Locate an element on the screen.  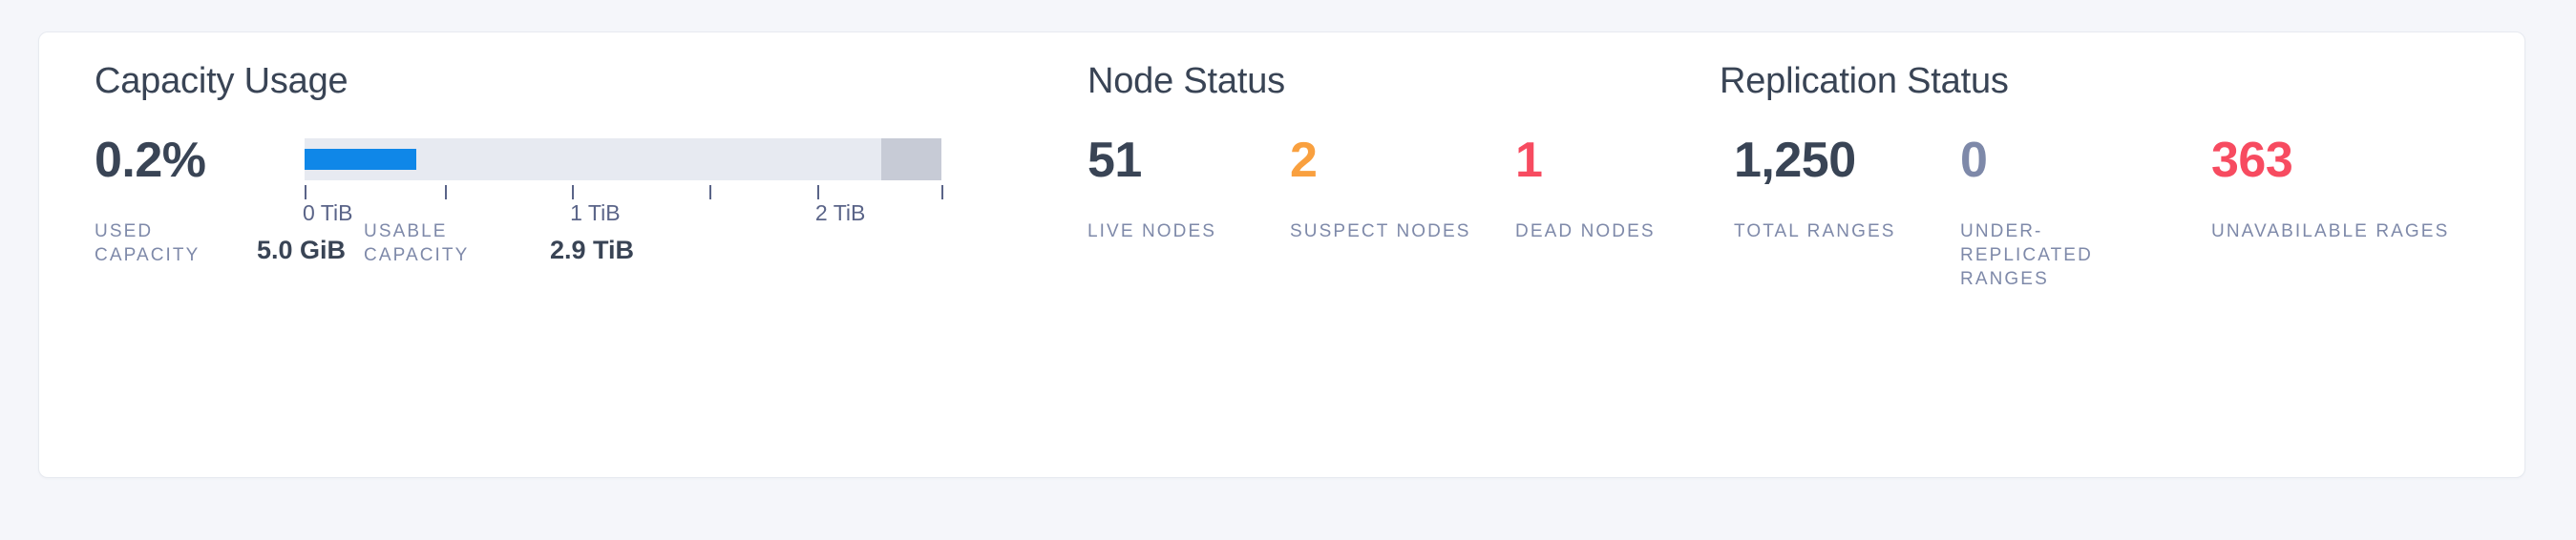
capacity-used-percentage: 0.2% is located at coordinates (150, 160).